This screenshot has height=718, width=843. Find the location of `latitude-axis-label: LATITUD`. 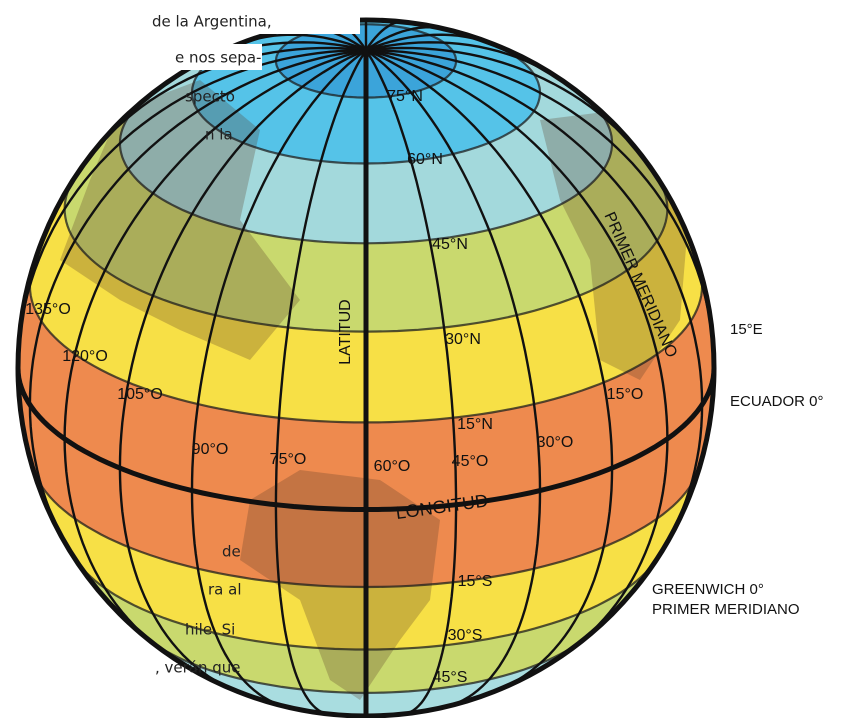

latitude-axis-label: LATITUD is located at coordinates (345, 331).